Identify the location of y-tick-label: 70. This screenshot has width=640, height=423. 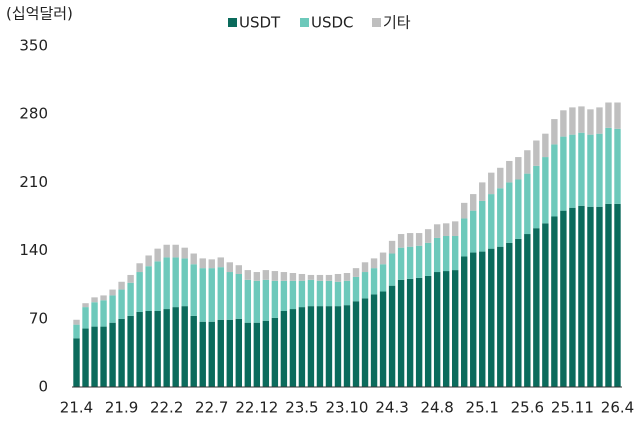
(38, 318).